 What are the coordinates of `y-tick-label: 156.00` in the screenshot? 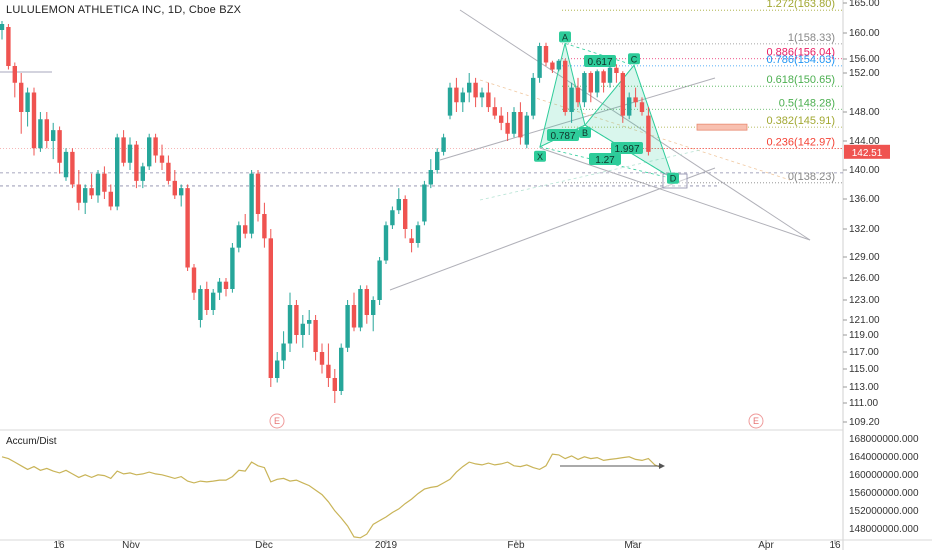 It's located at (864, 59).